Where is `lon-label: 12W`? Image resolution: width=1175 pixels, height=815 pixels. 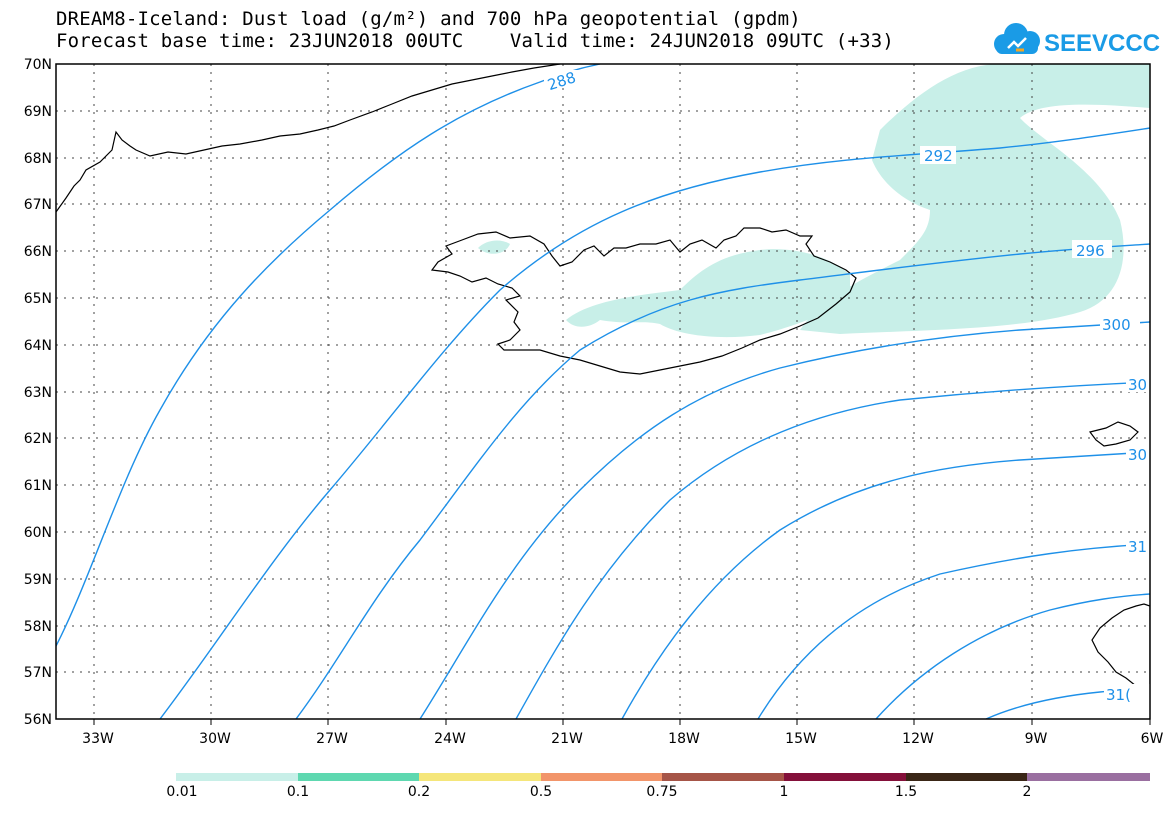 lon-label: 12W is located at coordinates (918, 739).